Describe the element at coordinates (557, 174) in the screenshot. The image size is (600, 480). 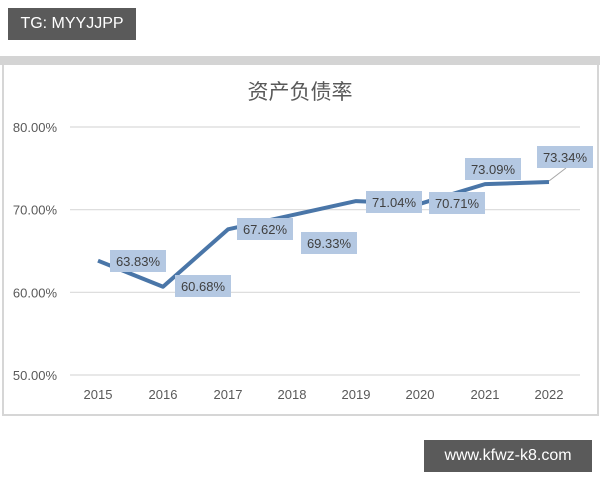
I see `leader-line` at that location.